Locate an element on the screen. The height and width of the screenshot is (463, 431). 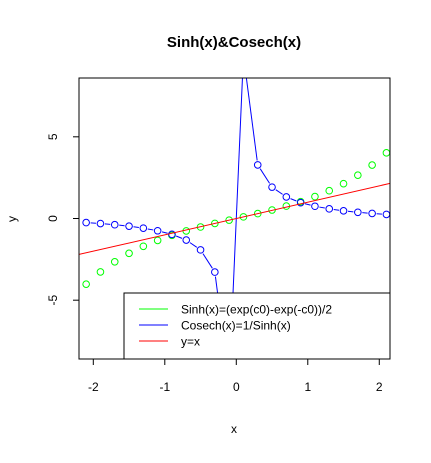
y-tick-label: 5 is located at coordinates (53, 136).